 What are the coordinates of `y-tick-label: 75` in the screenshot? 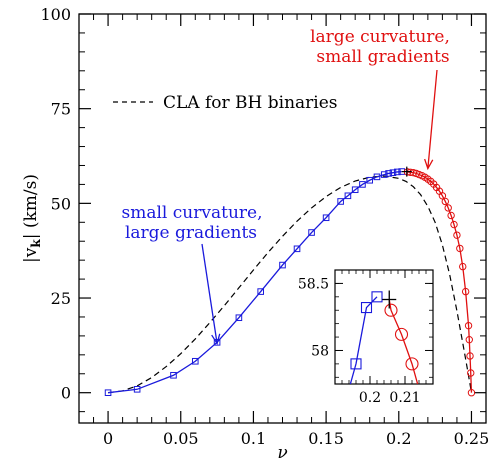 It's located at (61, 109).